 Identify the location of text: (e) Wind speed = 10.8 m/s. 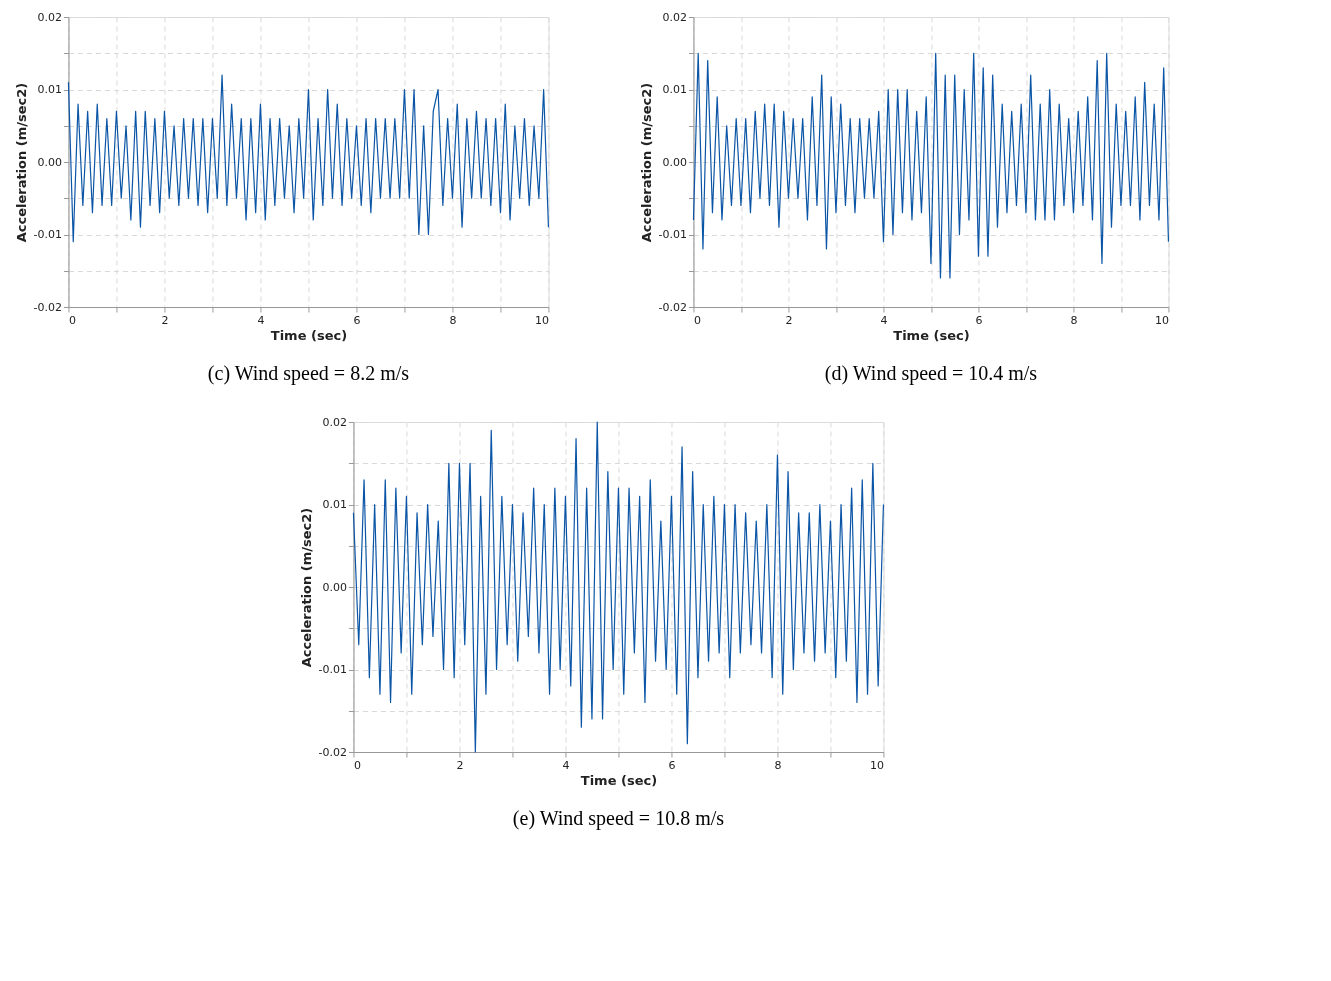
(618, 818).